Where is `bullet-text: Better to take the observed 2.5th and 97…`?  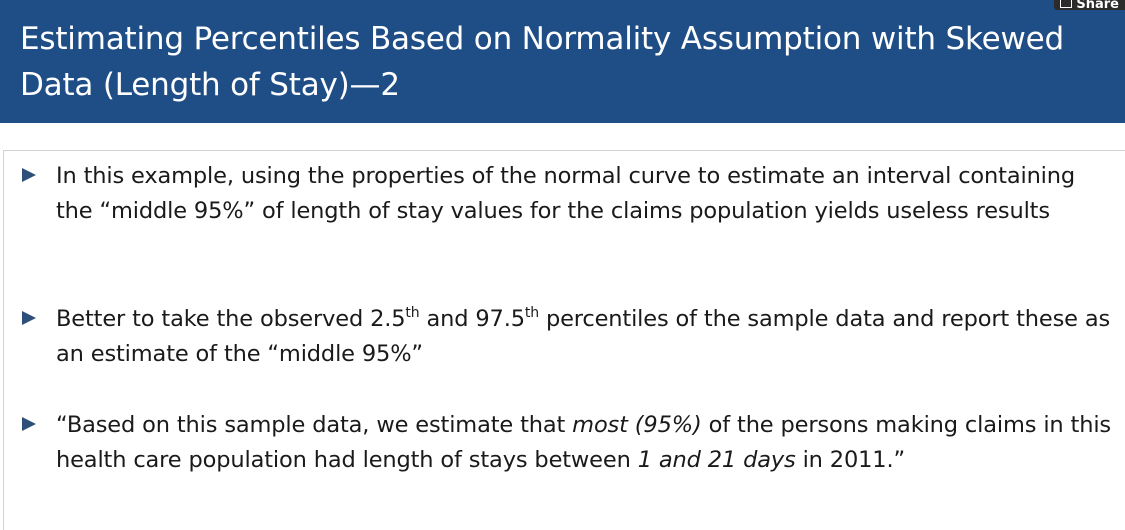
bullet-text: Better to take the observed 2.5th and 97… is located at coordinates (587, 337).